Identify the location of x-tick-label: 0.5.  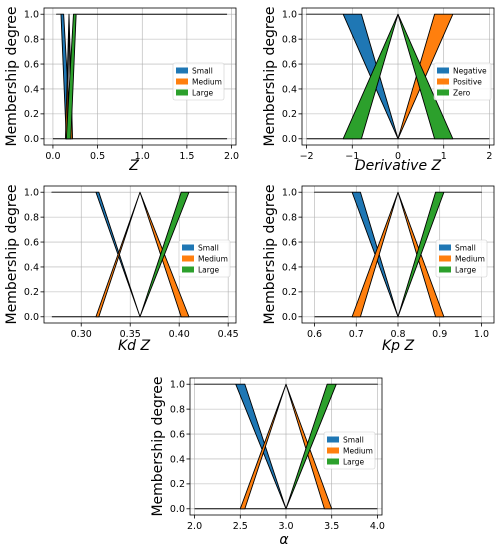
(97, 156).